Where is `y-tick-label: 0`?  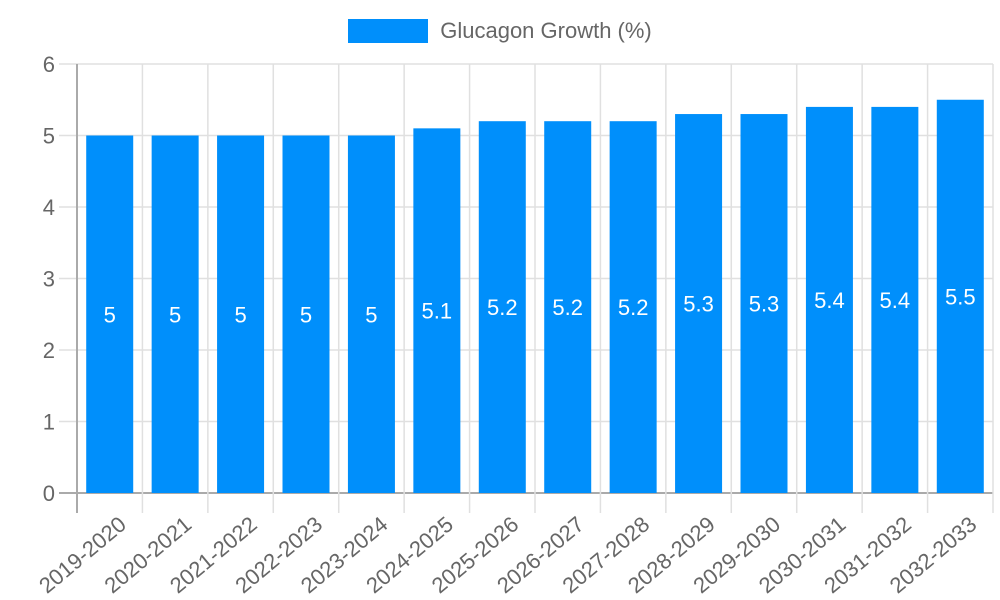 y-tick-label: 0 is located at coordinates (49, 493).